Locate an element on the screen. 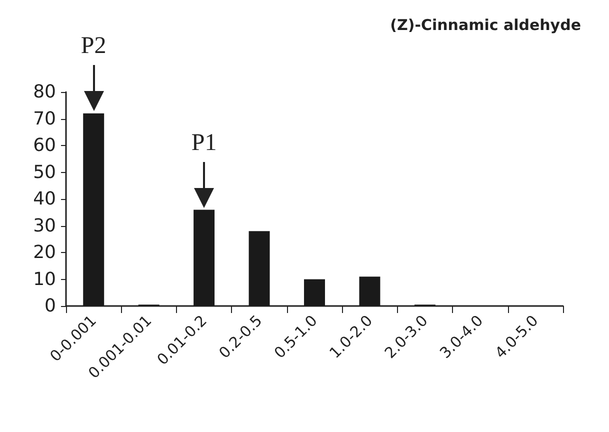  y-tick-label: 10 is located at coordinates (44, 279).